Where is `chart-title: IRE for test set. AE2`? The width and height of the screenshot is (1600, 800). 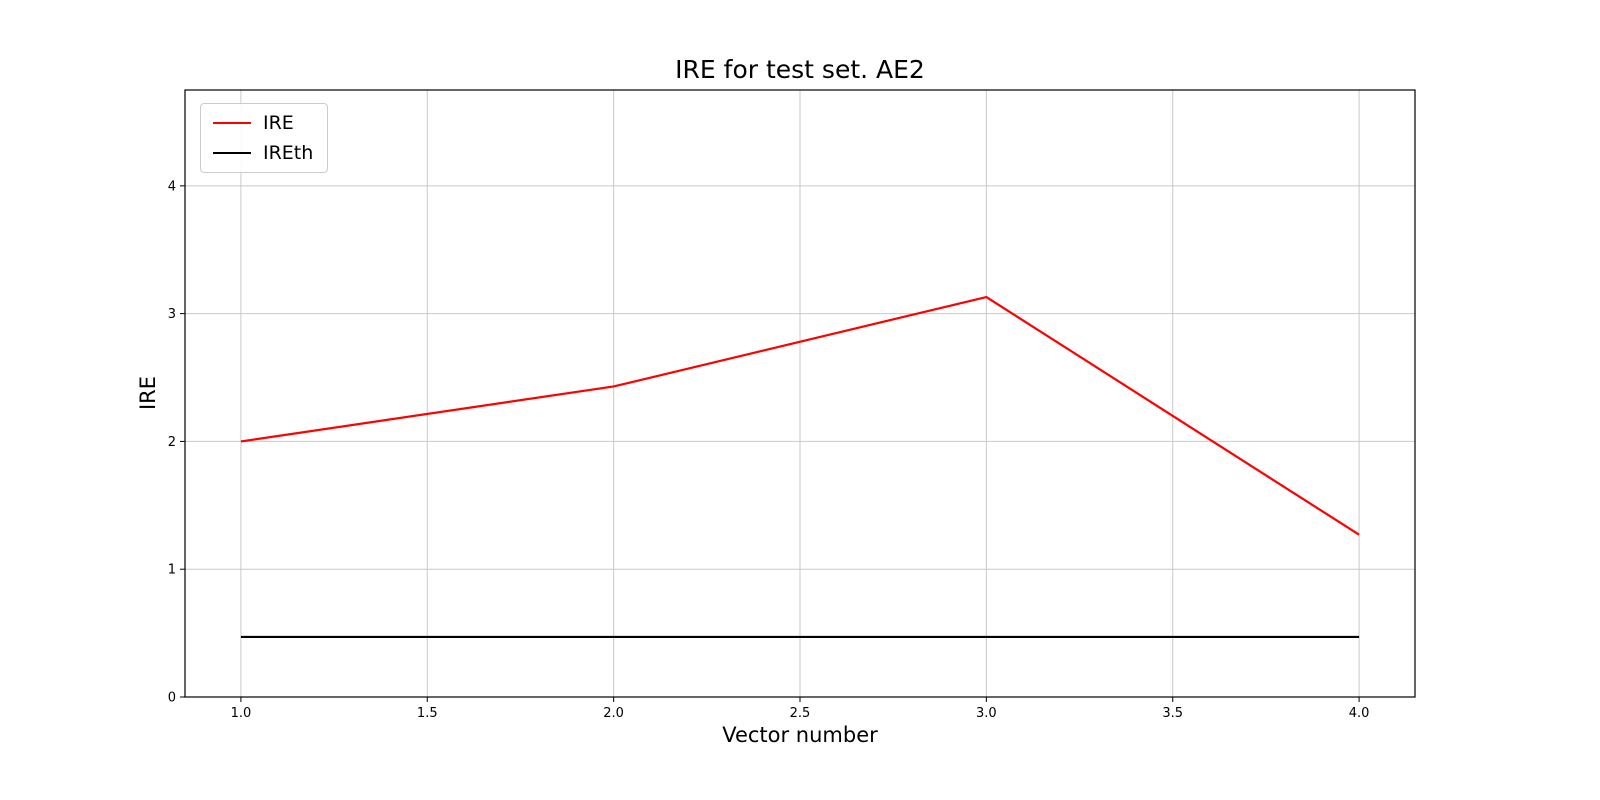 chart-title: IRE for test set. AE2 is located at coordinates (800, 69).